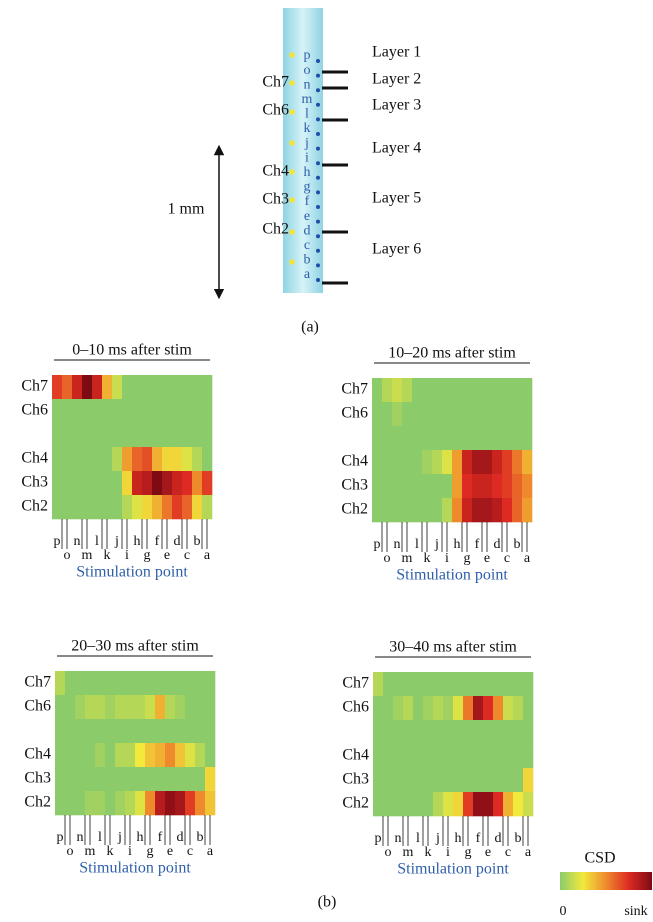 This screenshot has height=922, width=653. Describe the element at coordinates (307, 260) in the screenshot. I see `contact-letter: b` at that location.